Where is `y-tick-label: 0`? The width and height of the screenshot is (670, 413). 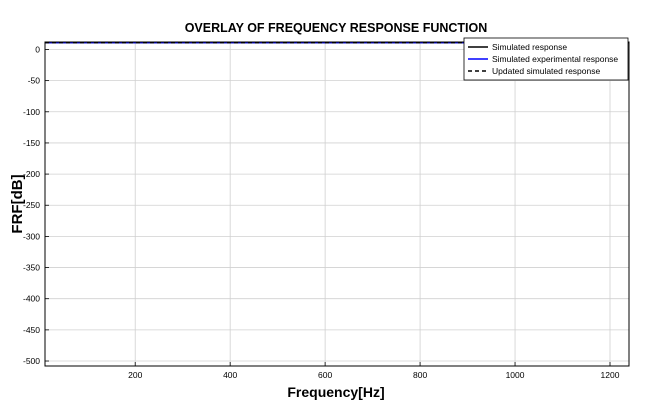
y-tick-label: 0 is located at coordinates (37, 49).